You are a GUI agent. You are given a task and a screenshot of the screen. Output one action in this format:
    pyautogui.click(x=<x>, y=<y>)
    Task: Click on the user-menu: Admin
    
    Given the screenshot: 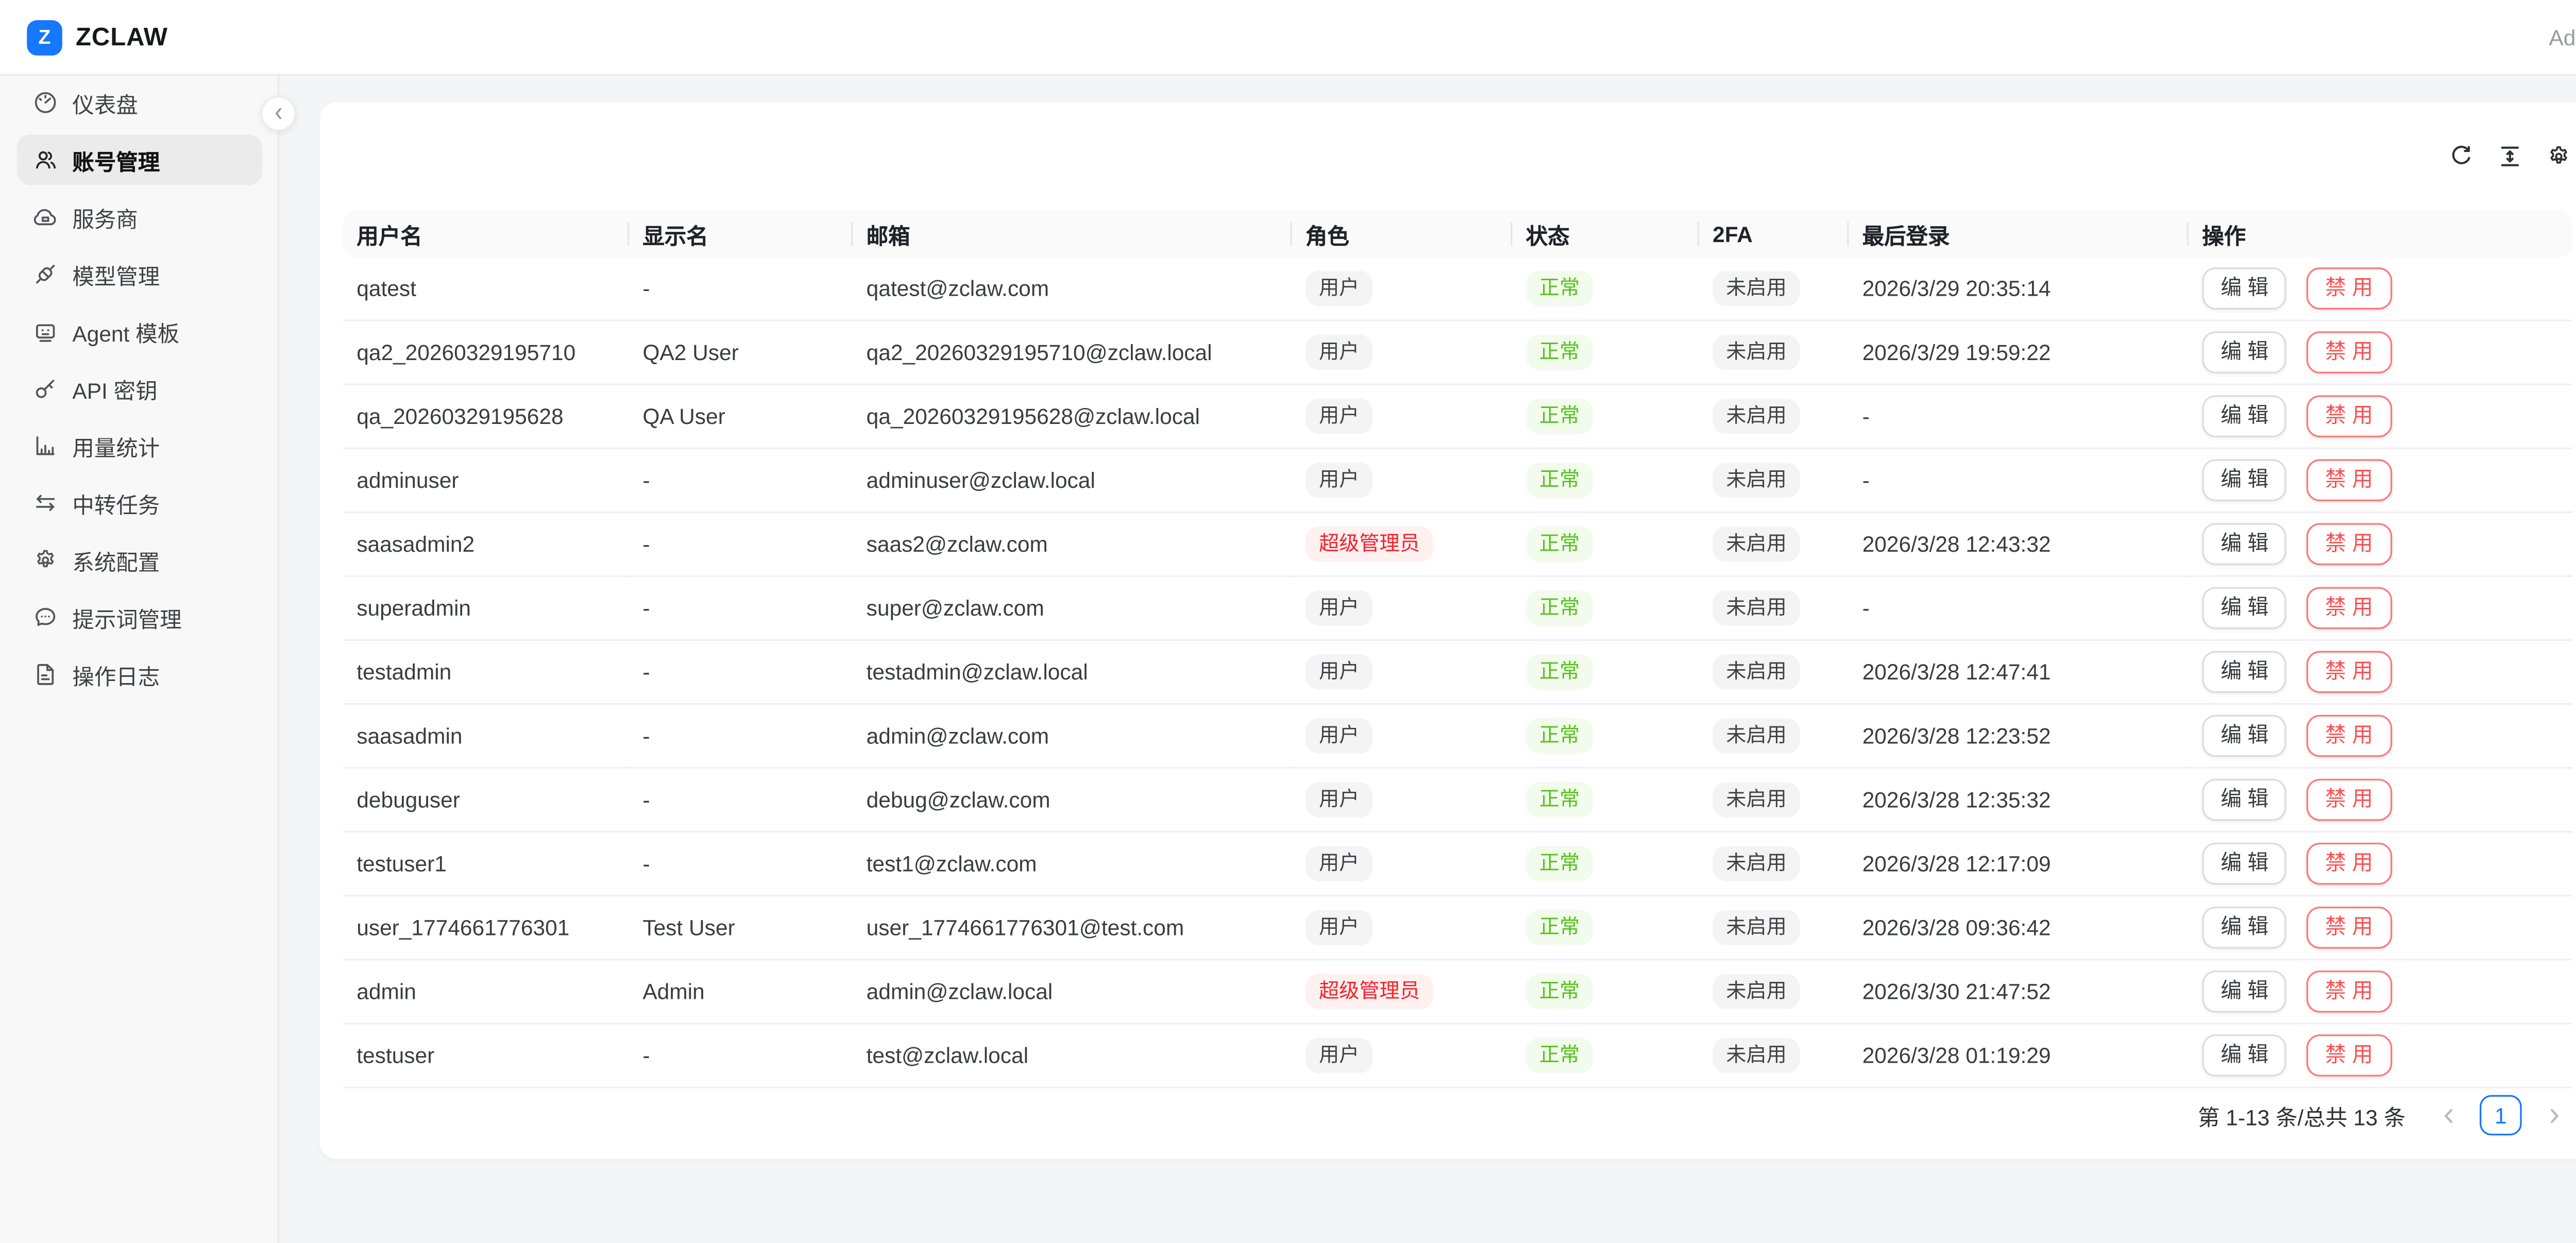 What is the action you would take?
    pyautogui.click(x=2562, y=37)
    